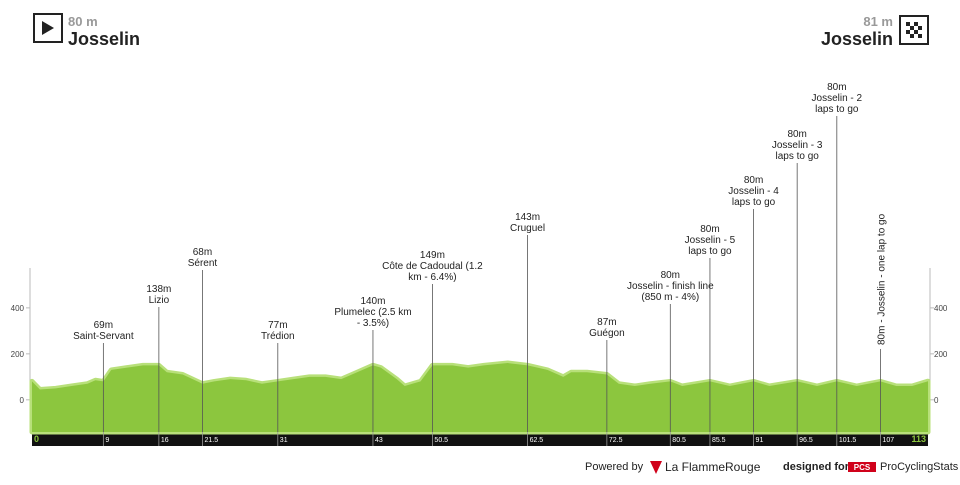 Image resolution: width=960 pixels, height=485 pixels. What do you see at coordinates (816, 467) in the screenshot?
I see `designed-for: designed for` at bounding box center [816, 467].